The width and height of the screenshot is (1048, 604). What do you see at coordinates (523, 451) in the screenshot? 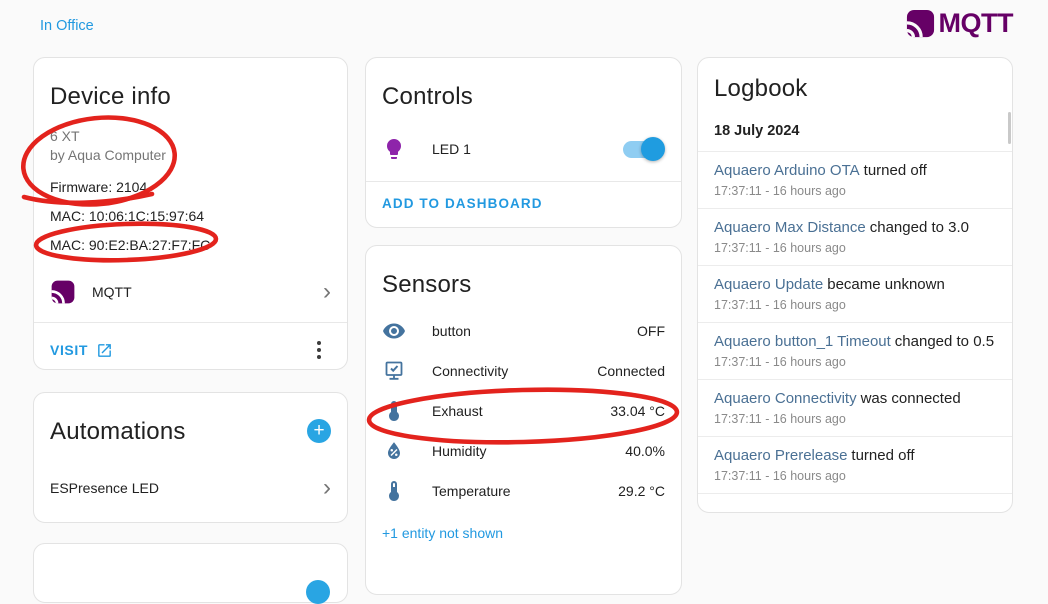
I see `sensor-row-humidity: Humidity 40.0%` at bounding box center [523, 451].